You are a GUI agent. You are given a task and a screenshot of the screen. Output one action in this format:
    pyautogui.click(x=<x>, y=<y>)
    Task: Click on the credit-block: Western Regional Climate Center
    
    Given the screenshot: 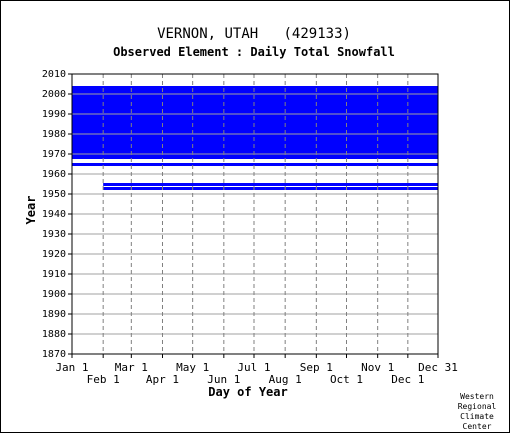 What is the action you would take?
    pyautogui.click(x=477, y=411)
    